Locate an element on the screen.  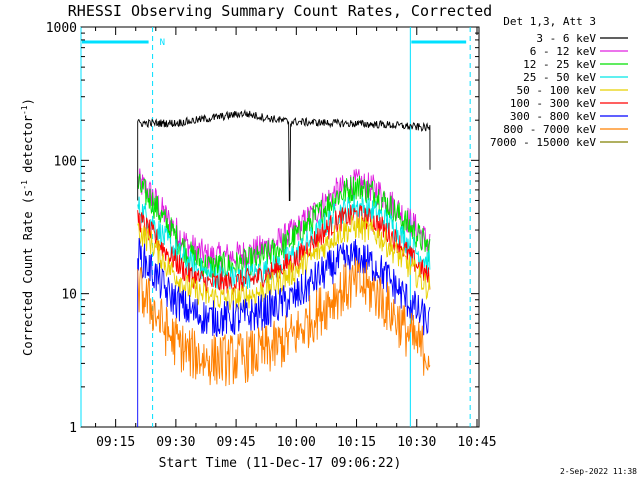
legend-label: 6 - 12 keV is located at coordinates (563, 51).